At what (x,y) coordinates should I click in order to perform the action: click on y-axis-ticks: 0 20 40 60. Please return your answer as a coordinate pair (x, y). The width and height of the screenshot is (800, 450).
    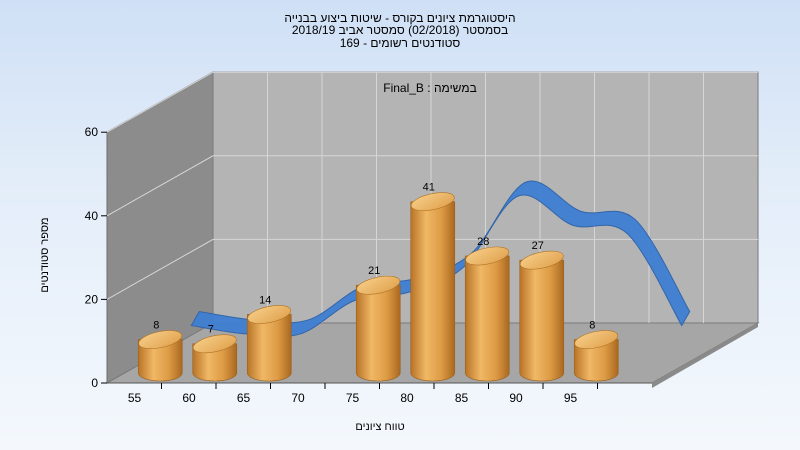
    Looking at the image, I should click on (96, 257).